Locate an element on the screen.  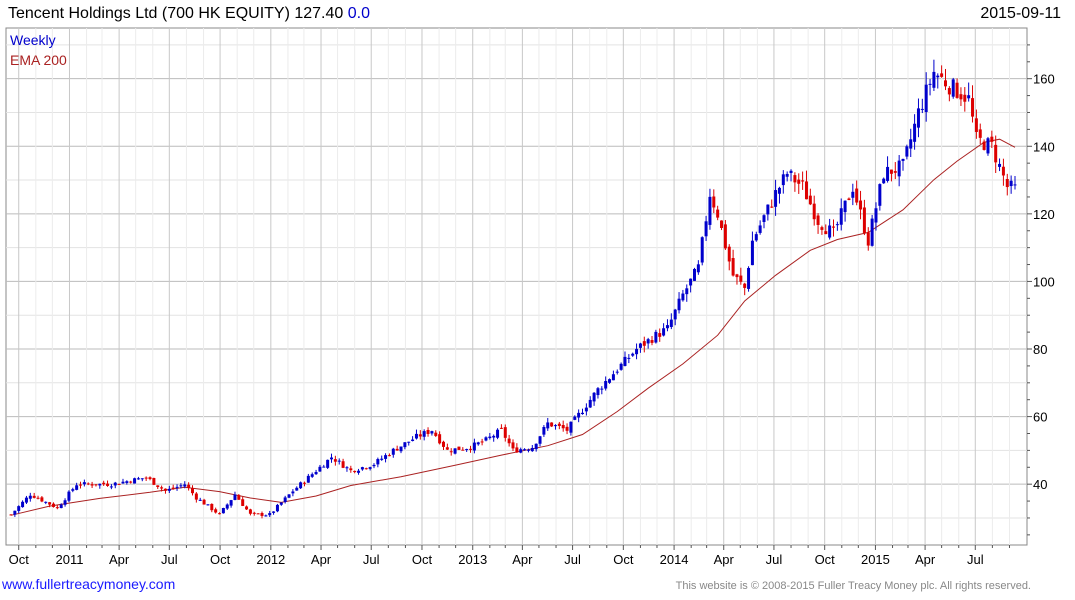
x-tick-label: Apr is located at coordinates (119, 559).